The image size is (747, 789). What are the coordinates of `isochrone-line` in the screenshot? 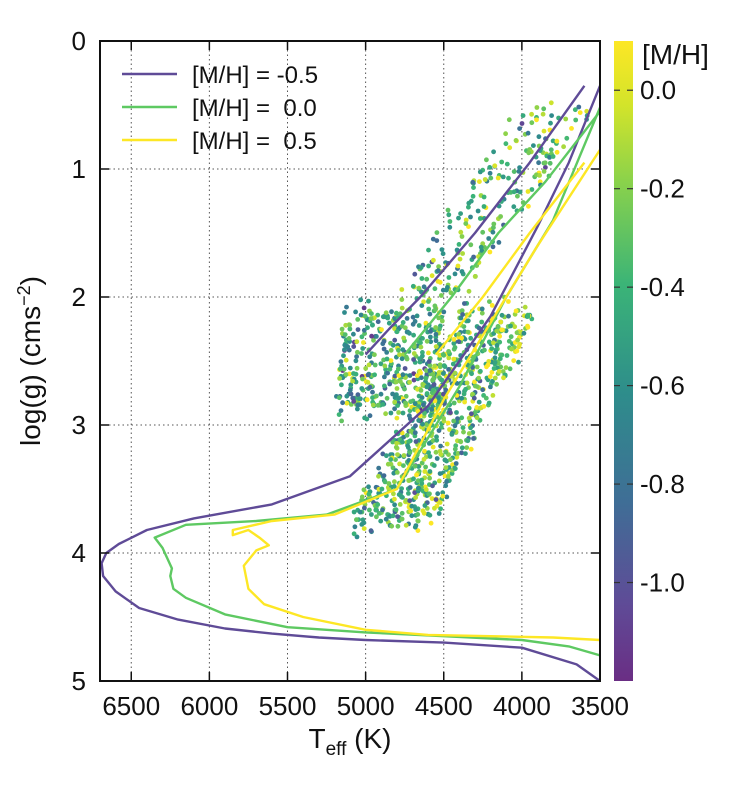 It's located at (475, 220).